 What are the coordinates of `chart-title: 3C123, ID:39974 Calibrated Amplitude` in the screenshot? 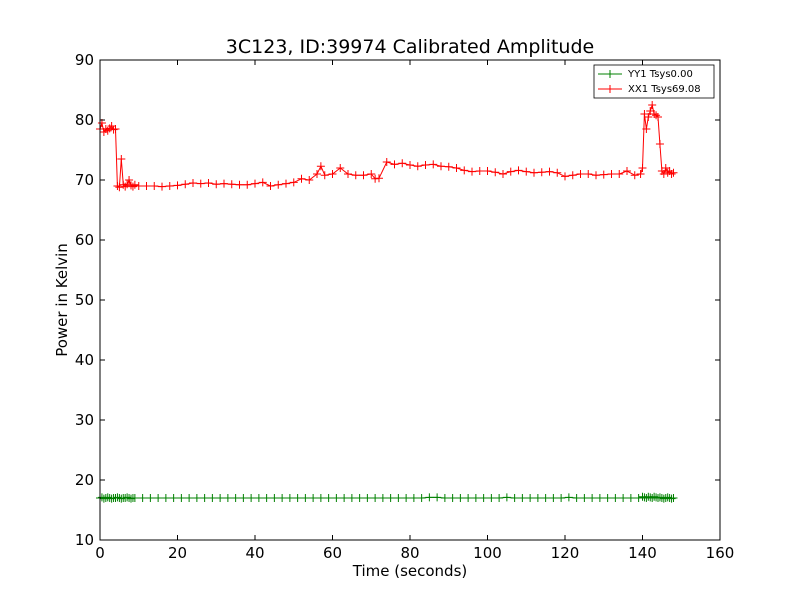 It's located at (410, 47).